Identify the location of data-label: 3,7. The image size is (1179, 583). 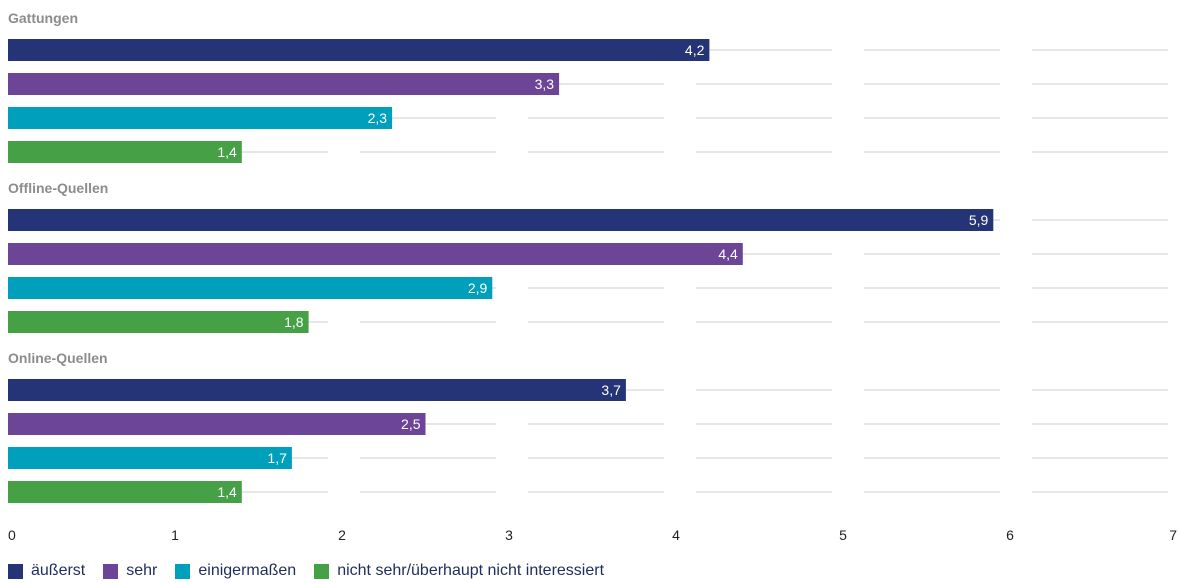
(611, 390).